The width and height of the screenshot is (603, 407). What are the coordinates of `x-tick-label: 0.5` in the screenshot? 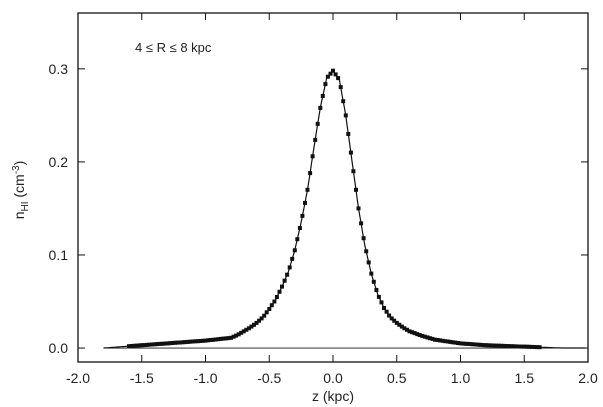 It's located at (397, 378).